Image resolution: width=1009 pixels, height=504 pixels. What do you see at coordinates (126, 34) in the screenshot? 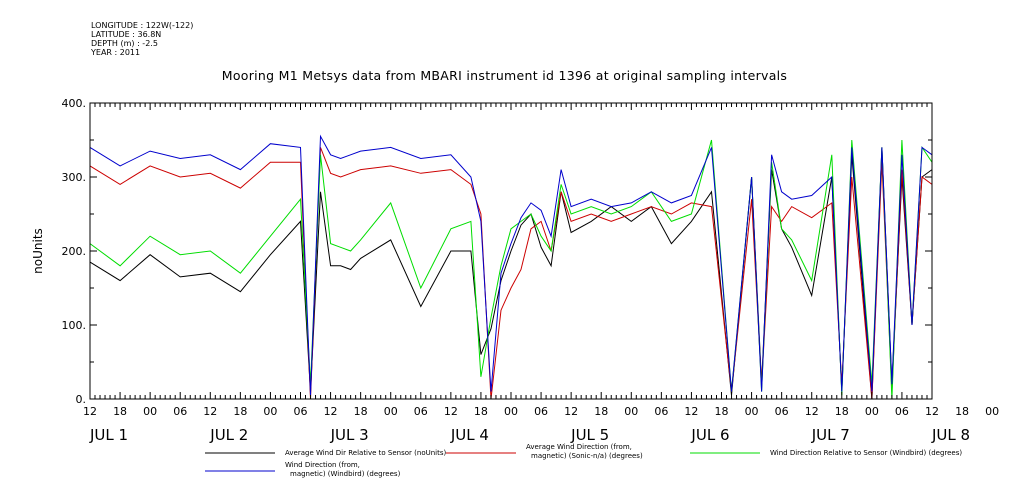
I see `latitude-label: LATITUDE : 36.8N` at bounding box center [126, 34].